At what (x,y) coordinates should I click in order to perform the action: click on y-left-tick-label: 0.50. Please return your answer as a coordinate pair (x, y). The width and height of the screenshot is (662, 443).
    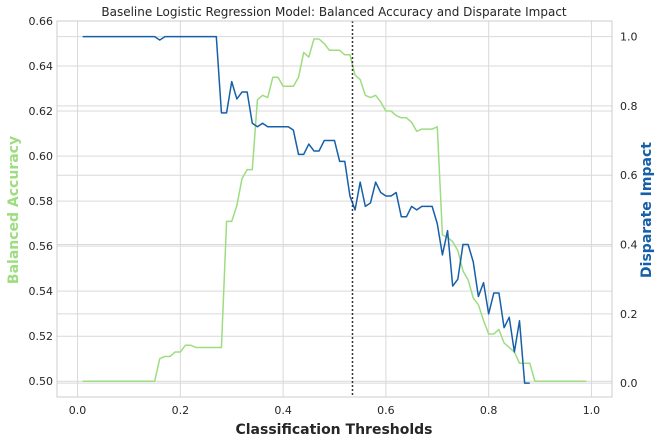
    Looking at the image, I should click on (41, 381).